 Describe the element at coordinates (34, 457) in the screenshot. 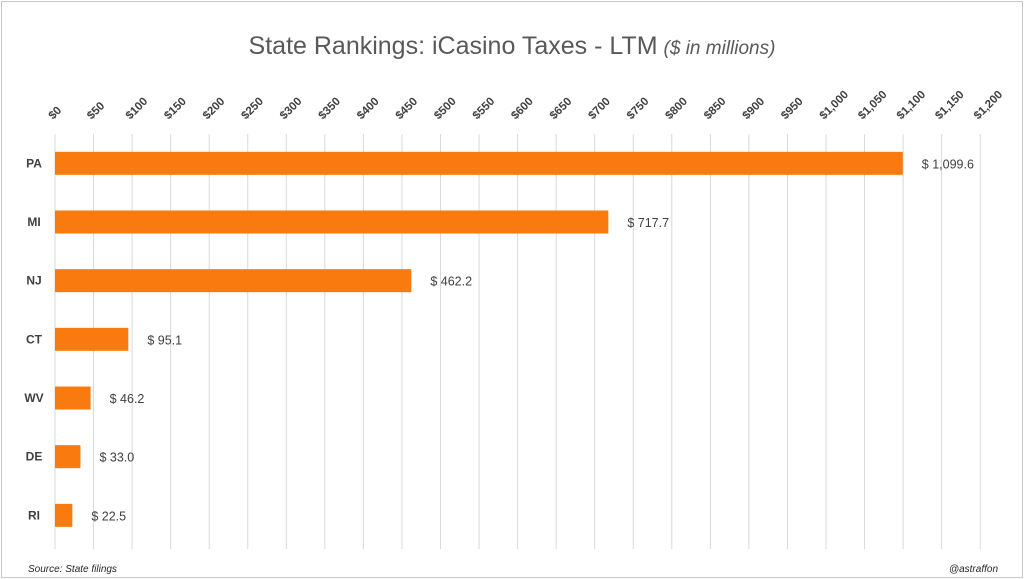

I see `category-label: DE` at that location.